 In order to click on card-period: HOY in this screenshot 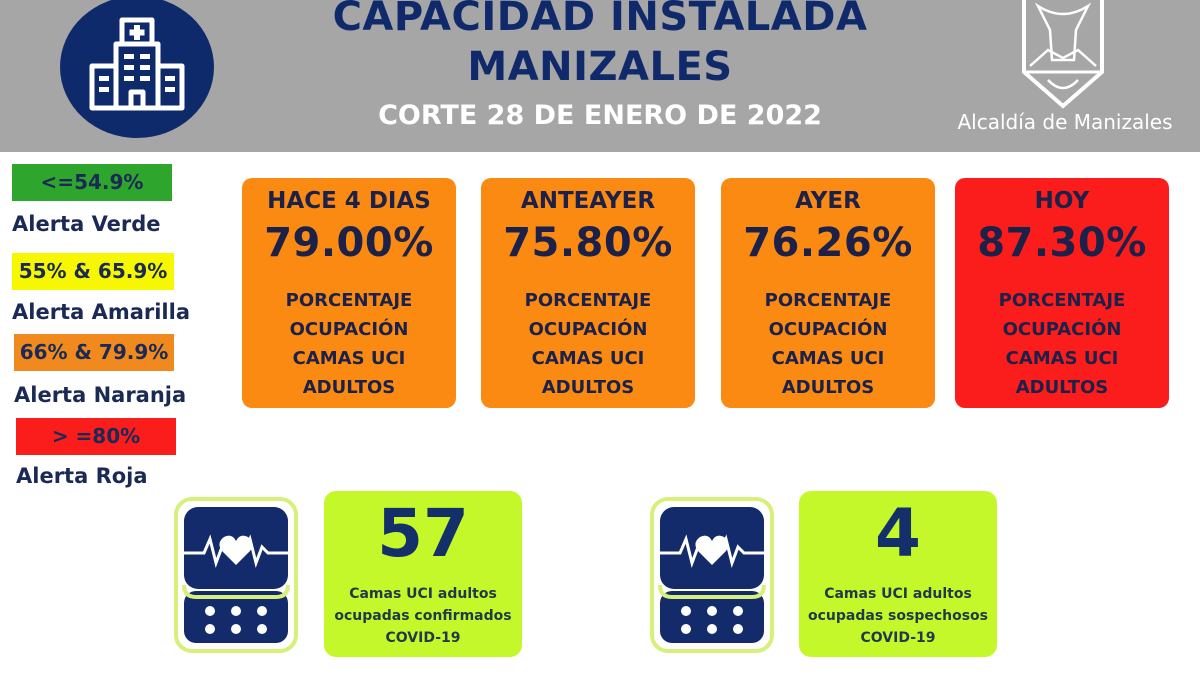, I will do `click(1062, 201)`.